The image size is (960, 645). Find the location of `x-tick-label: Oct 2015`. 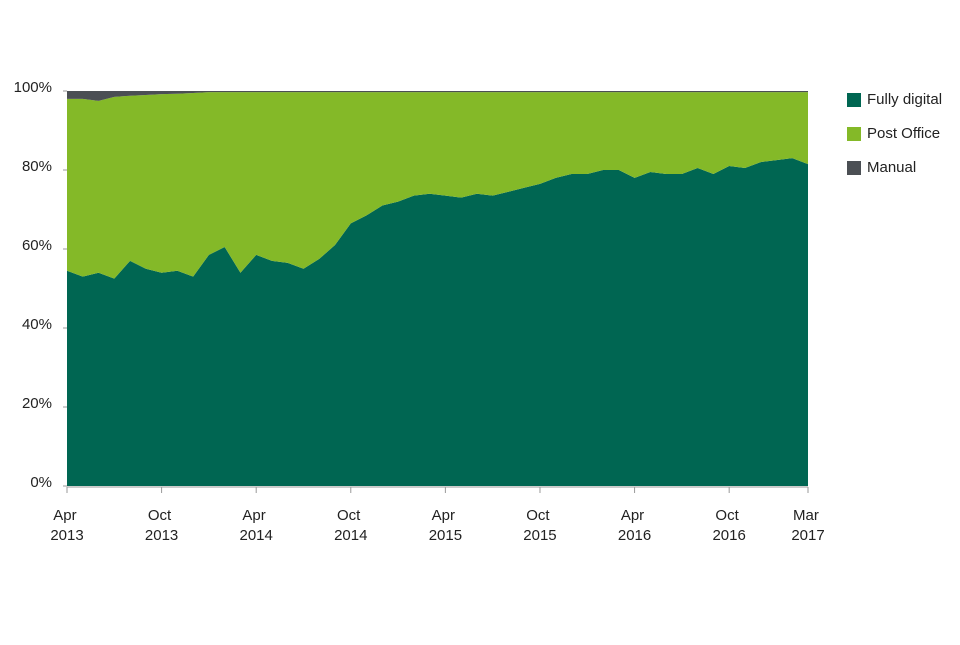

x-tick-label: Oct 2015 is located at coordinates (539, 525).